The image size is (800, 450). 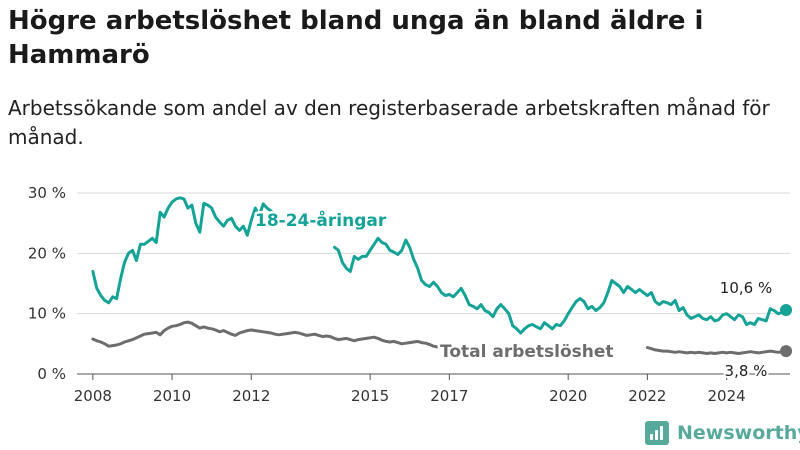 What do you see at coordinates (47, 314) in the screenshot?
I see `y-tick-label: 10 %` at bounding box center [47, 314].